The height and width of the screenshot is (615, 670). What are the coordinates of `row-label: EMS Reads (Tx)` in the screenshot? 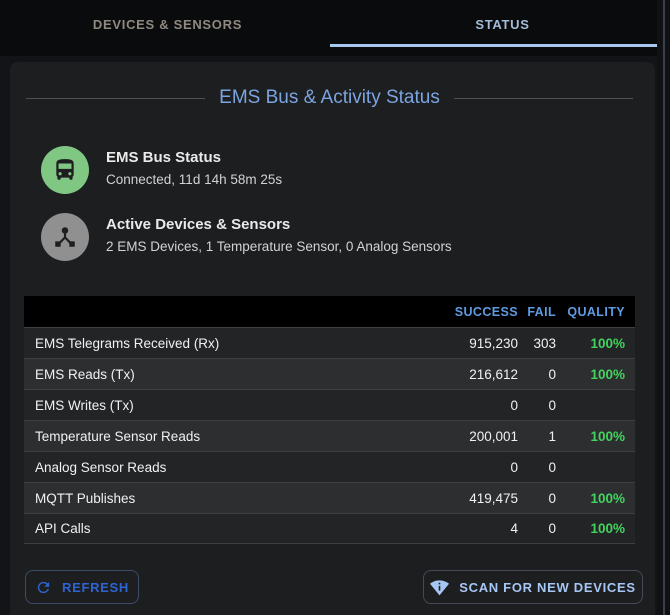 It's located at (85, 374).